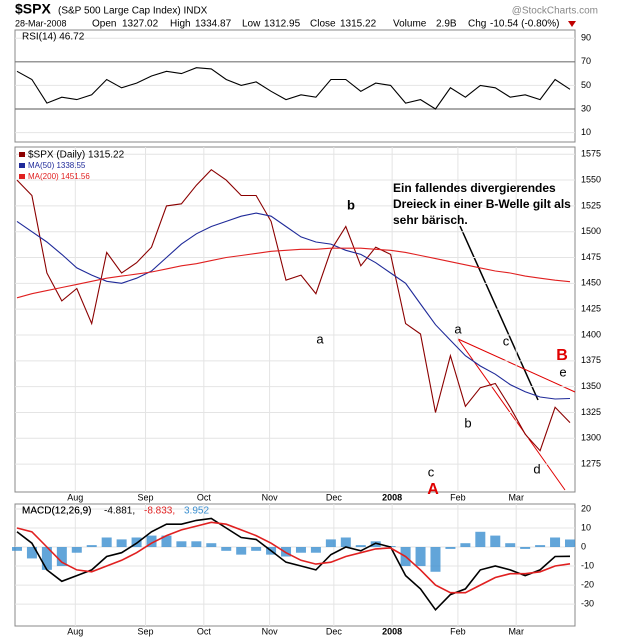  Describe the element at coordinates (433, 489) in the screenshot. I see `wave-label: A` at that location.